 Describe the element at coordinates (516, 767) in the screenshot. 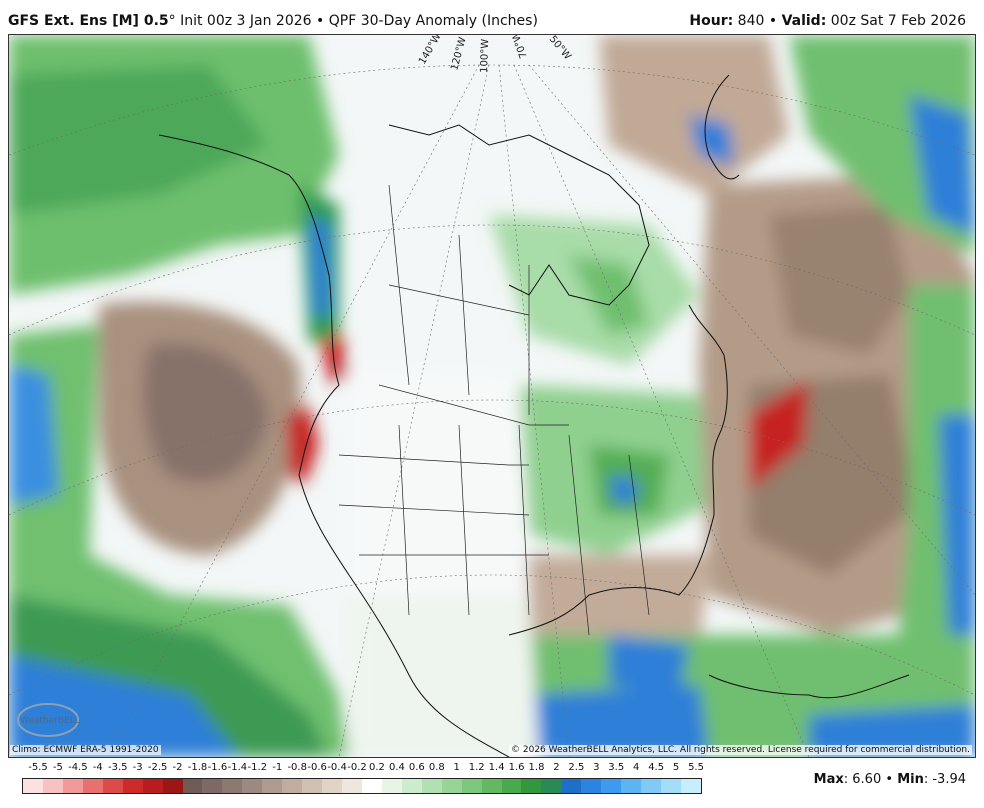

I see `legend-tick-label: 1.6` at that location.